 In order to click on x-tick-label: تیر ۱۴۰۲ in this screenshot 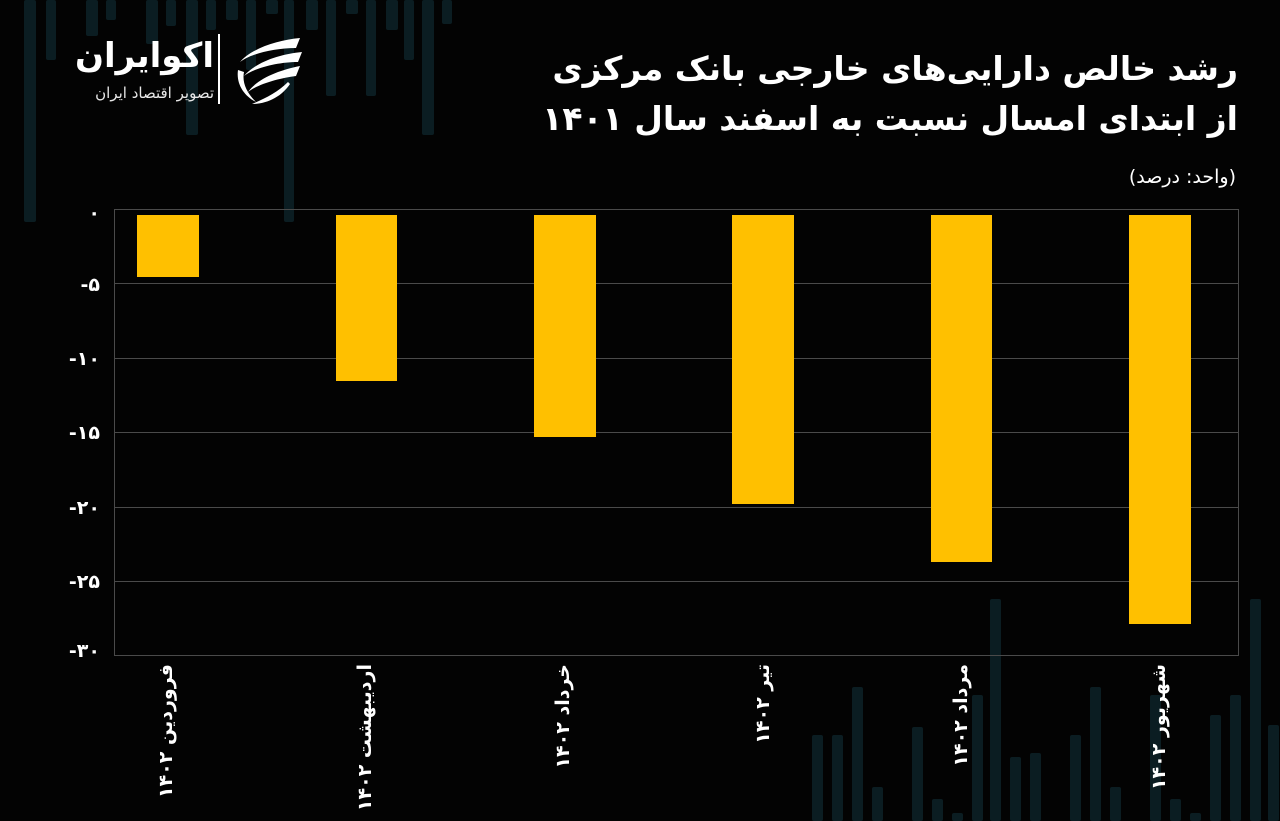, I will do `click(763, 704)`.